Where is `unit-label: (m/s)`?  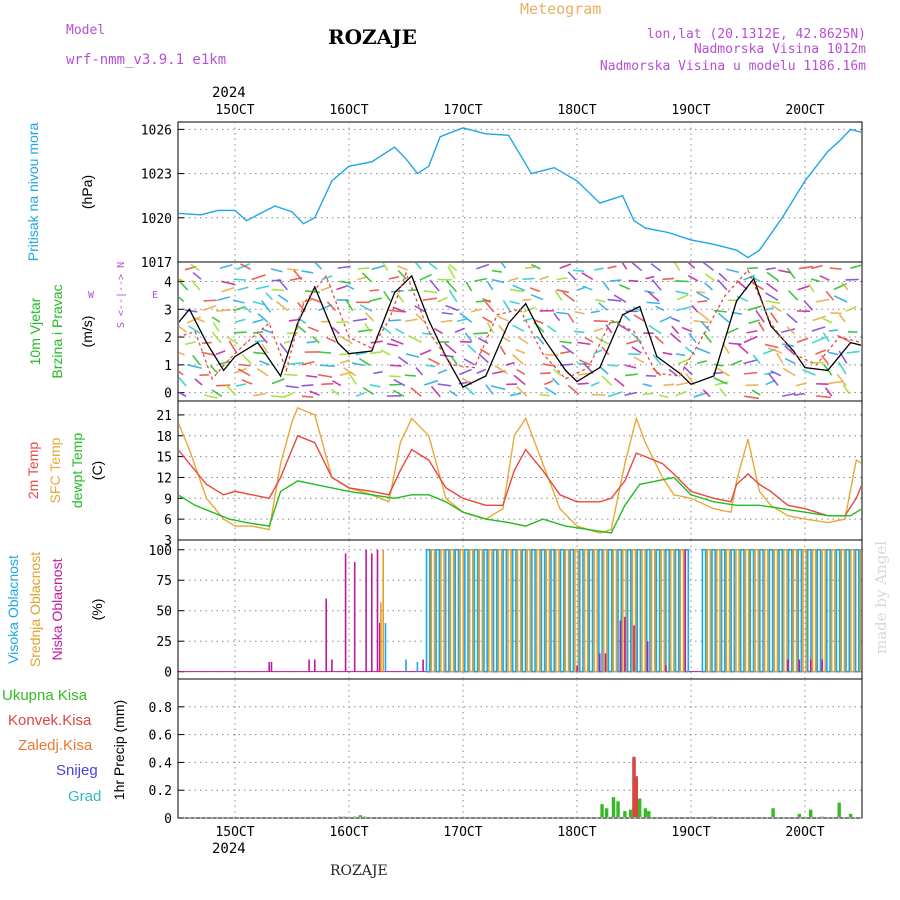 unit-label: (m/s) is located at coordinates (87, 332).